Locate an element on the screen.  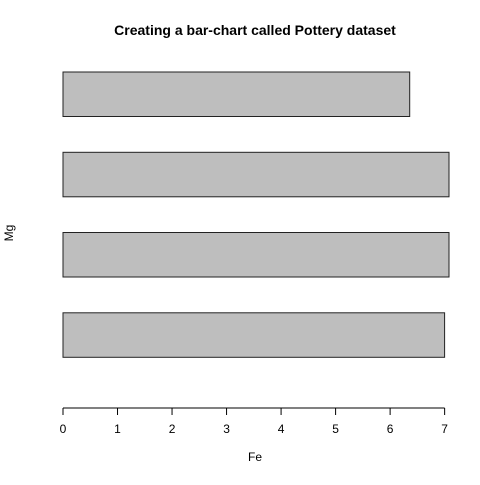
x-tick-label-0: 0 is located at coordinates (63, 429).